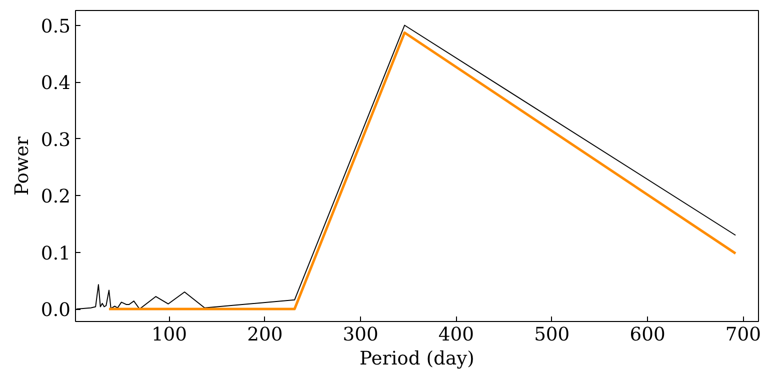 This screenshot has height=372, width=770. Describe the element at coordinates (552, 335) in the screenshot. I see `x-tick-label: 500` at that location.